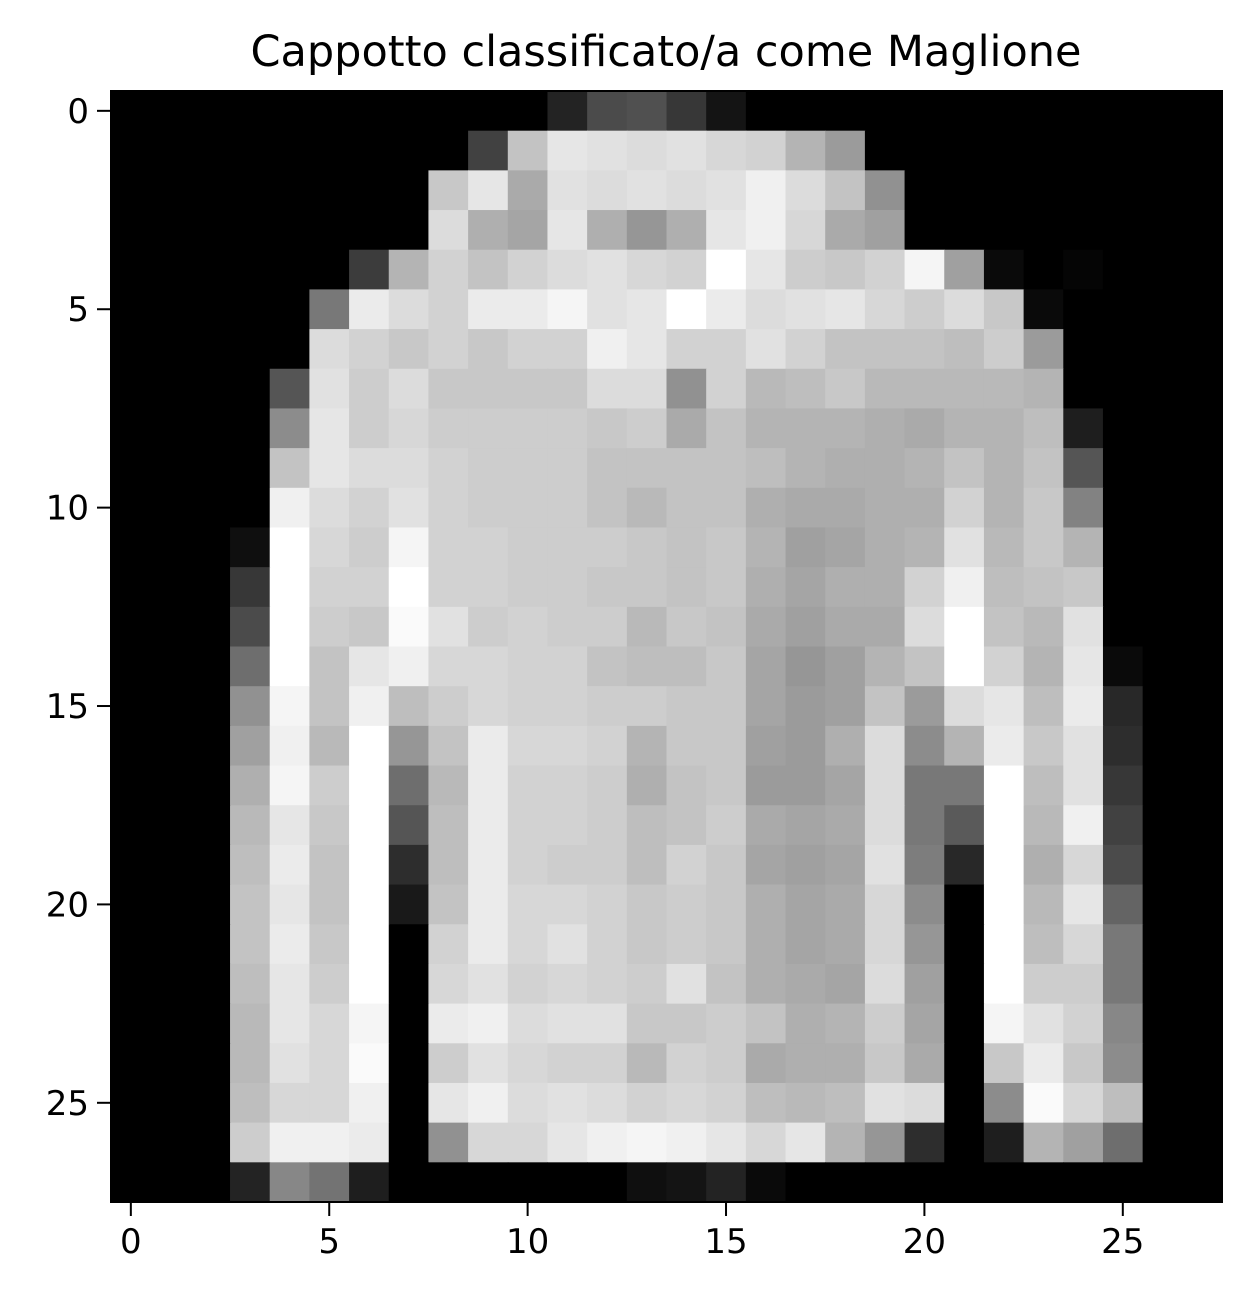 This screenshot has height=1302, width=1250. Describe the element at coordinates (607, 547) in the screenshot. I see `heatmap-cell-r11-c12` at that location.